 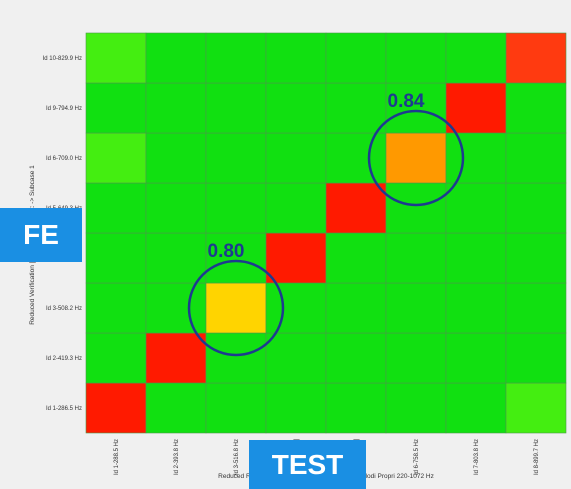 What do you see at coordinates (117, 457) in the screenshot?
I see `x-tick-label: Id 1-288.5 Hz` at bounding box center [117, 457].